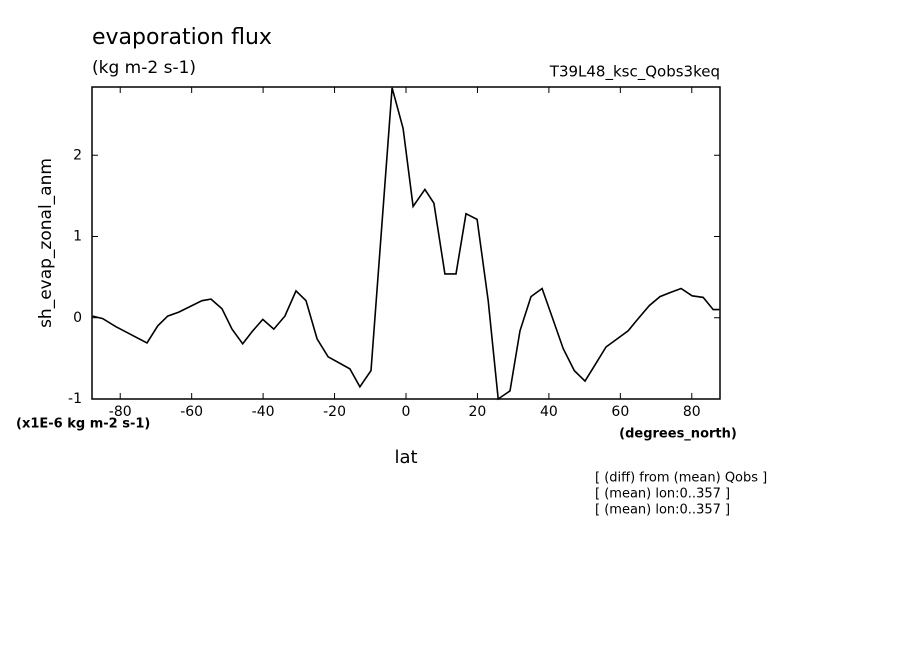 The height and width of the screenshot is (654, 904). I want to click on x-tick-label: 40, so click(549, 412).